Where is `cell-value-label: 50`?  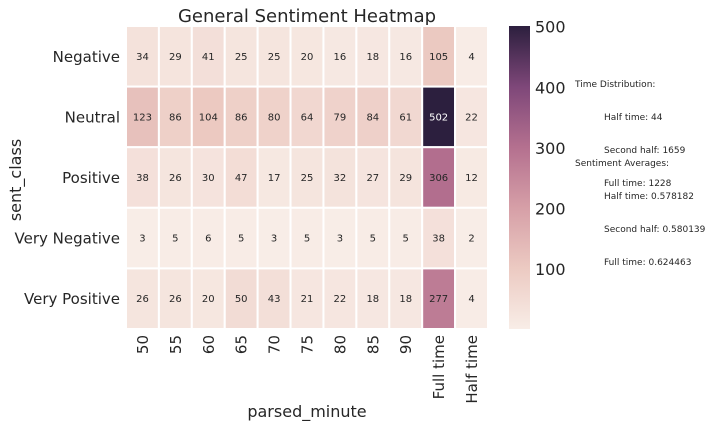 cell-value-label: 50 is located at coordinates (241, 299).